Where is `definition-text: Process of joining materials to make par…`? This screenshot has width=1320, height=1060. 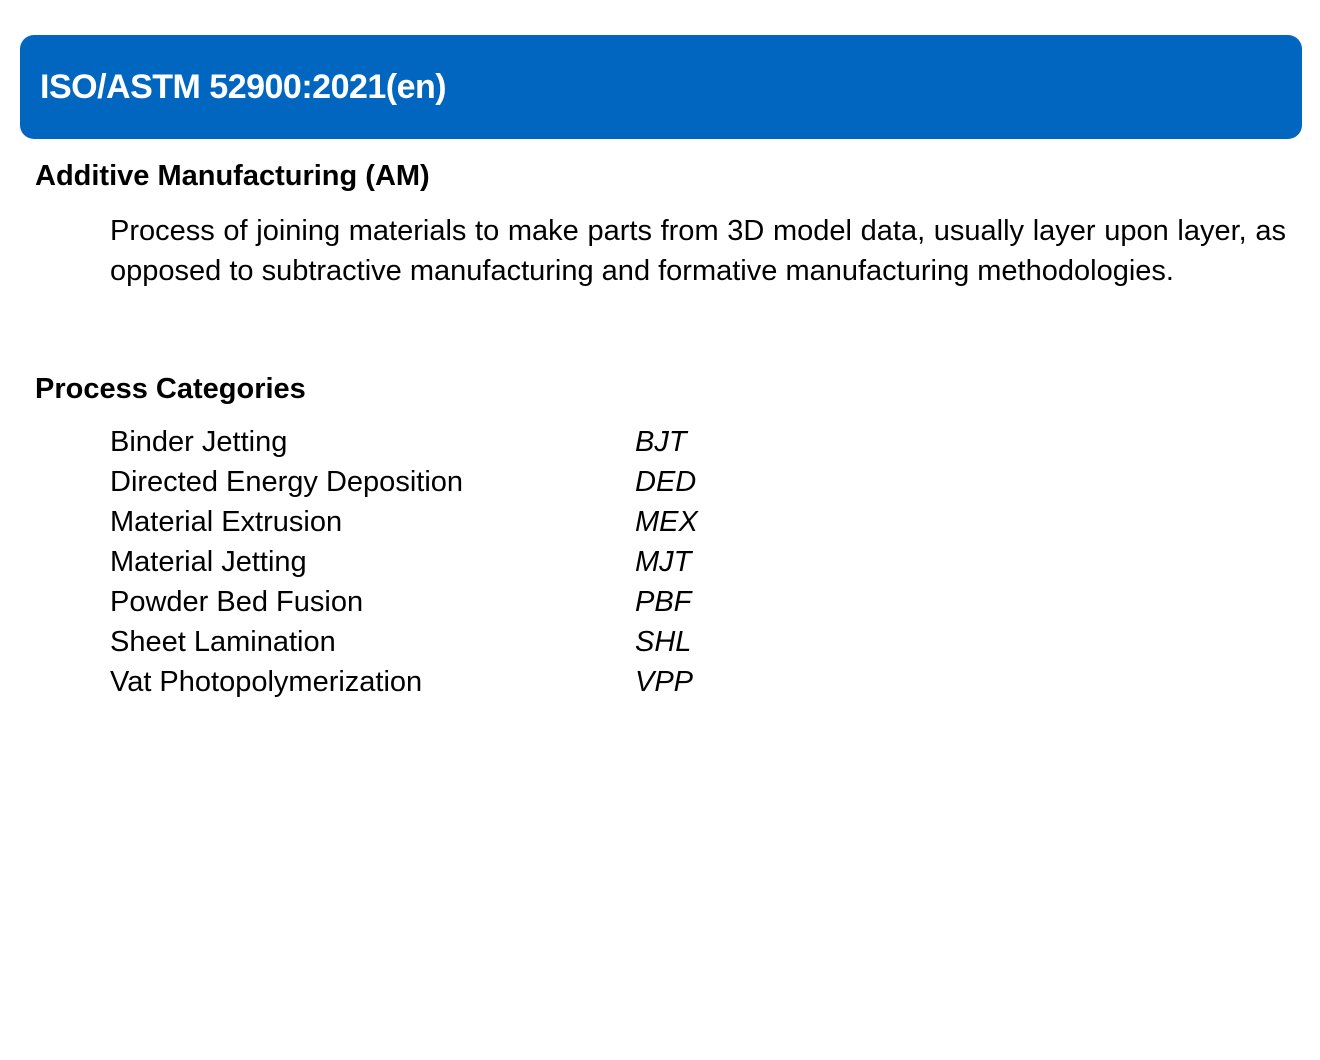 definition-text: Process of joining materials to make par… is located at coordinates (698, 251).